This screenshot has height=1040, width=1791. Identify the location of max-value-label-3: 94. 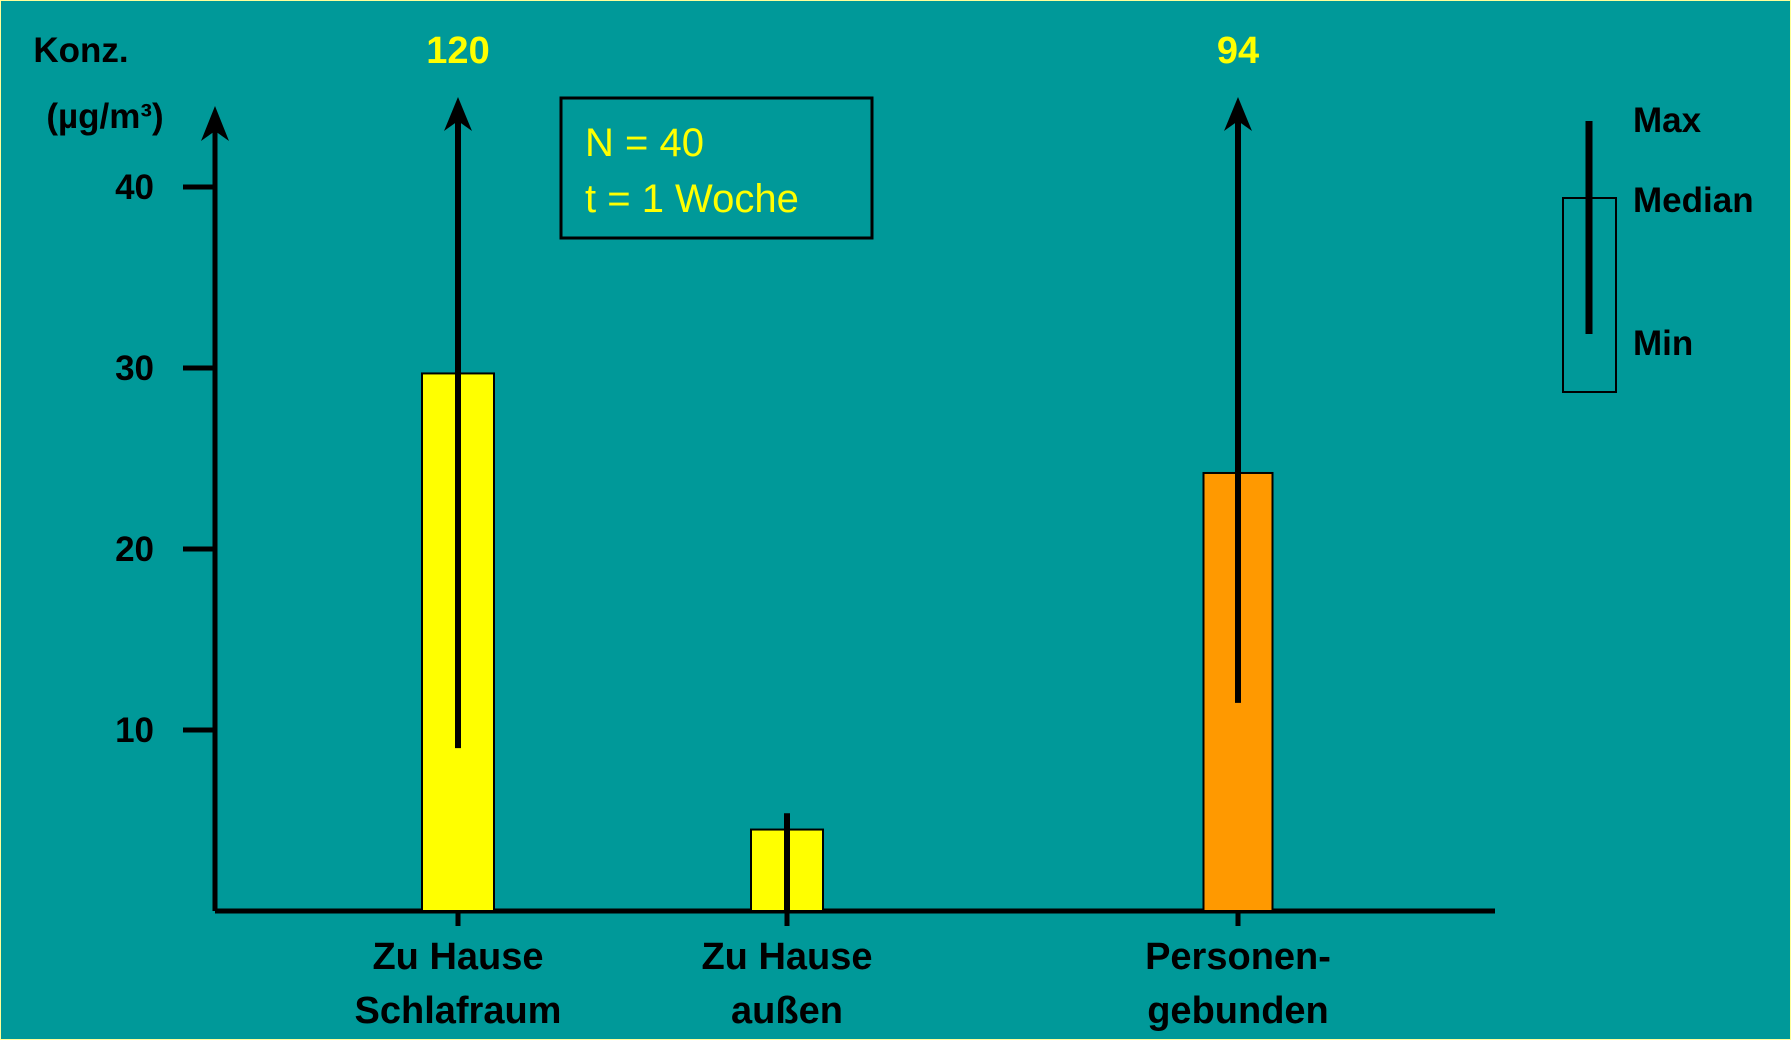
(1238, 51).